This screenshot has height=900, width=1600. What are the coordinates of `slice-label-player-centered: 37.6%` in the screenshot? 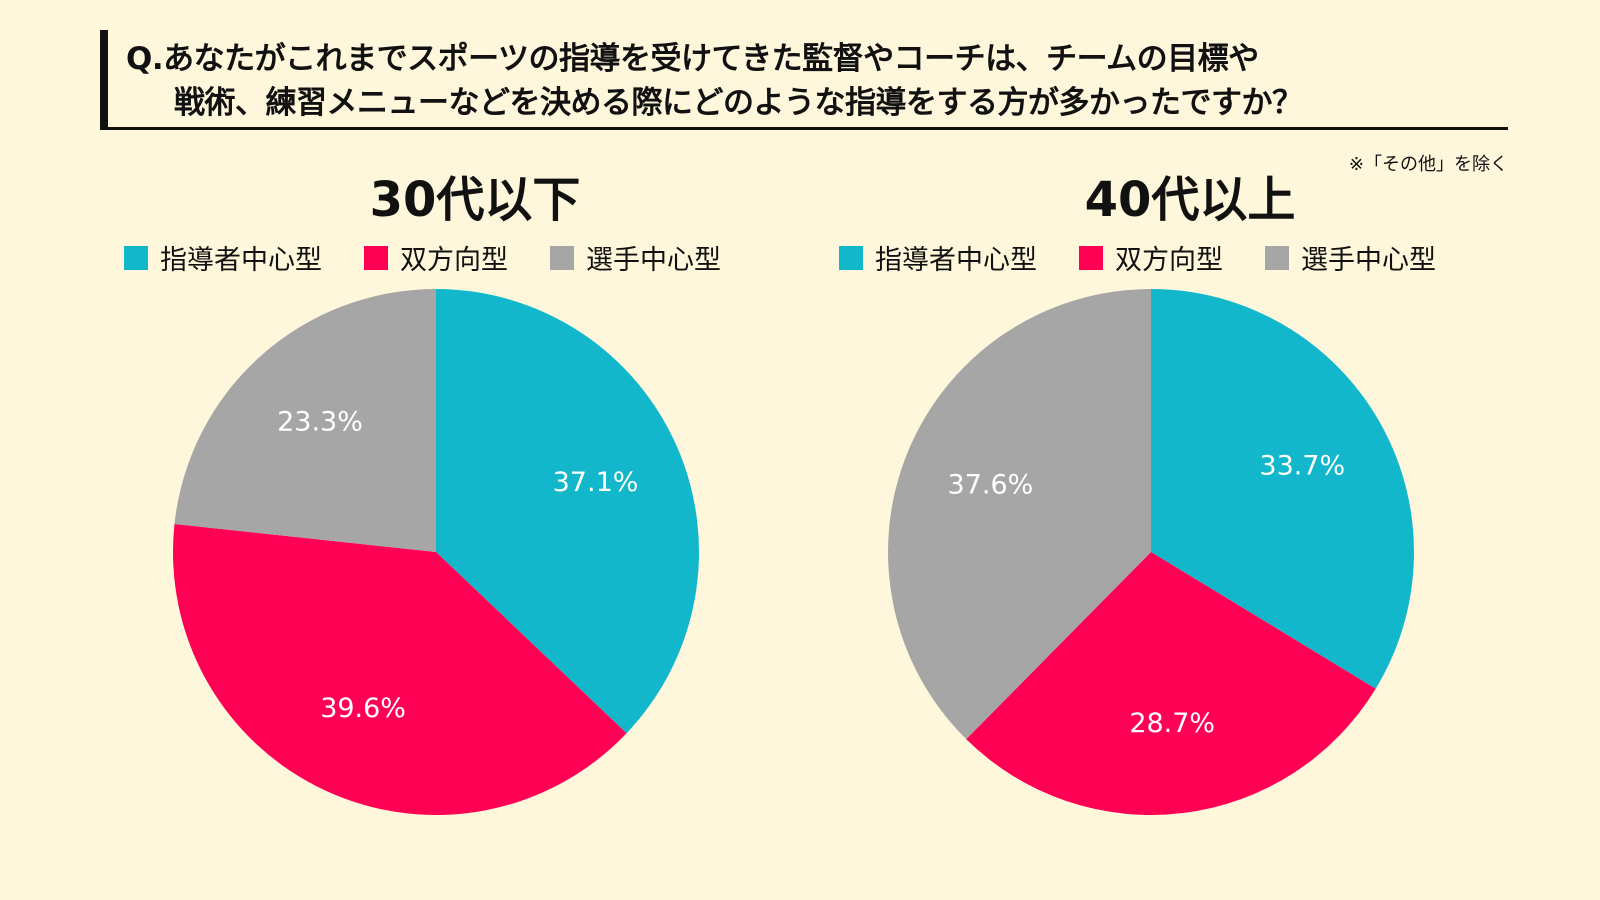 It's located at (991, 485).